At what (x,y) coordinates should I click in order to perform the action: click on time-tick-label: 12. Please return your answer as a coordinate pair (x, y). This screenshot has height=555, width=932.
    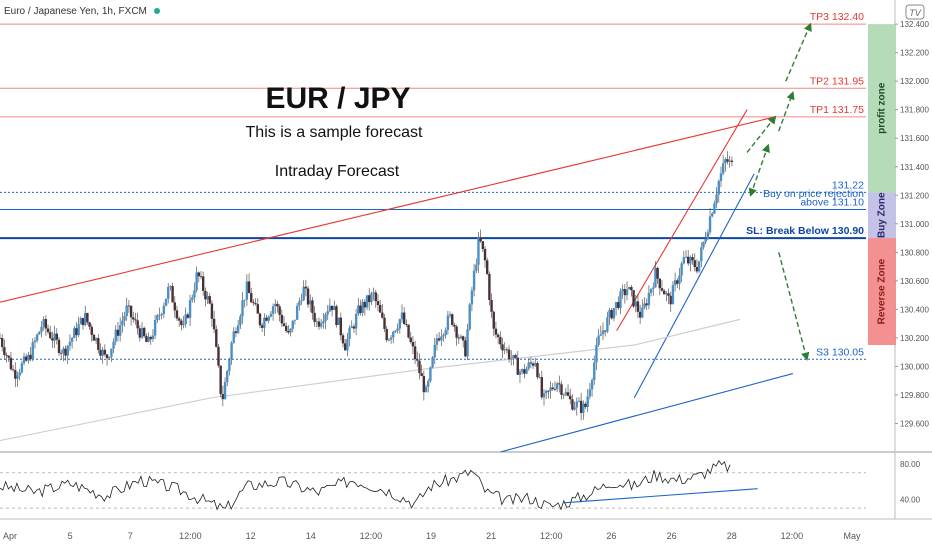
    Looking at the image, I should click on (251, 536).